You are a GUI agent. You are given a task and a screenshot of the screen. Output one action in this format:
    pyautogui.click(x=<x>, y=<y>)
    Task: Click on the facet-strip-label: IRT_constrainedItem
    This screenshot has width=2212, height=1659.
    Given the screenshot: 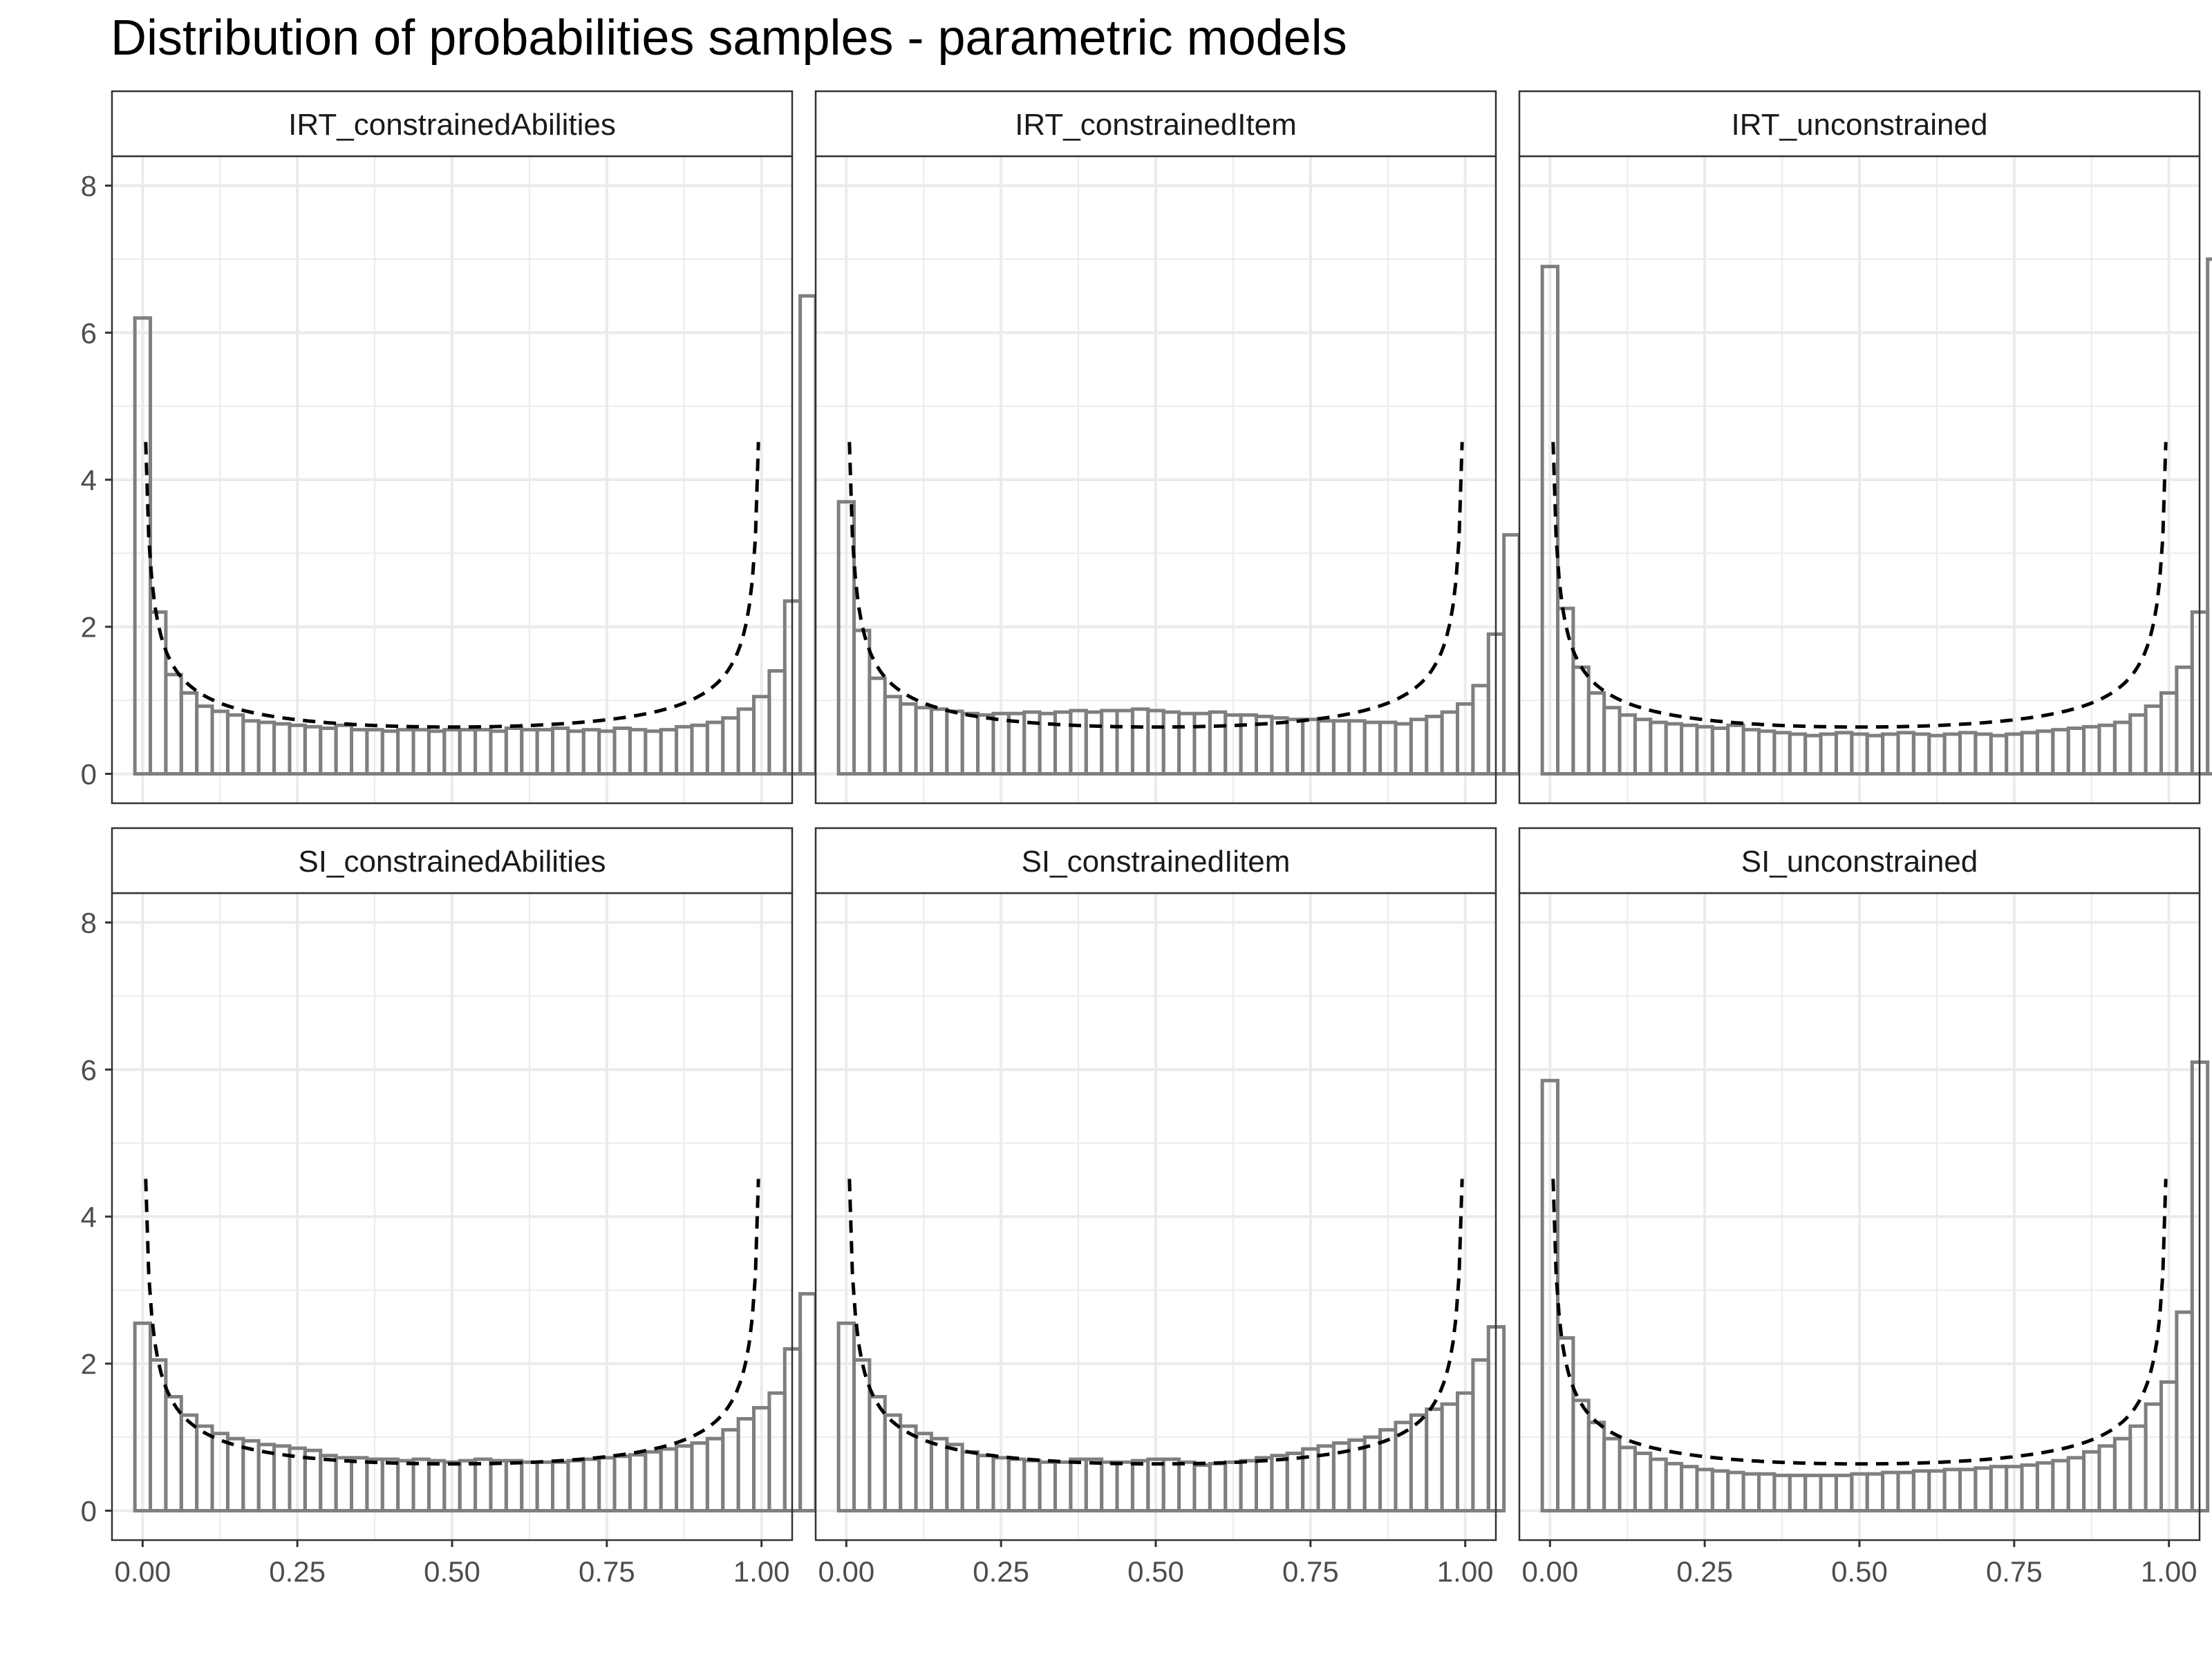 What is the action you would take?
    pyautogui.click(x=1156, y=125)
    